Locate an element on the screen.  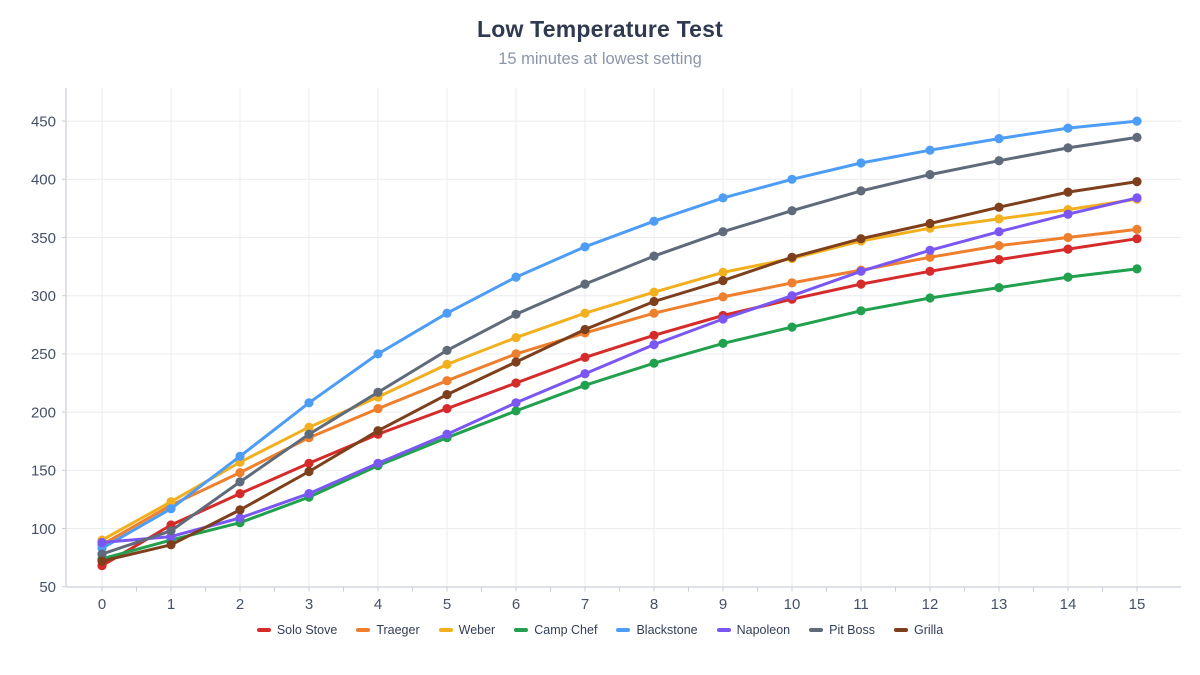
legend-label-grilla: Grilla is located at coordinates (928, 630).